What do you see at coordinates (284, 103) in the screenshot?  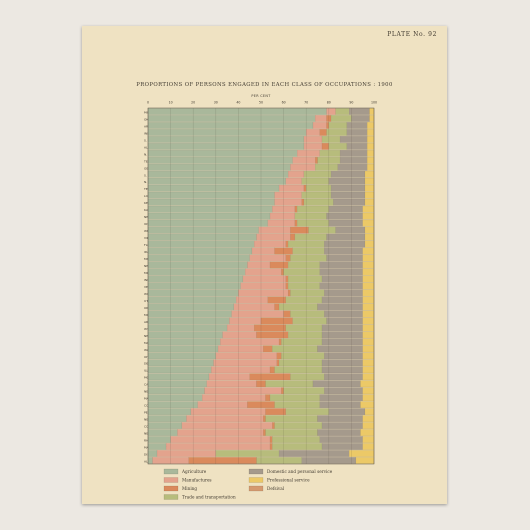 I see `x-tick-label: 60` at bounding box center [284, 103].